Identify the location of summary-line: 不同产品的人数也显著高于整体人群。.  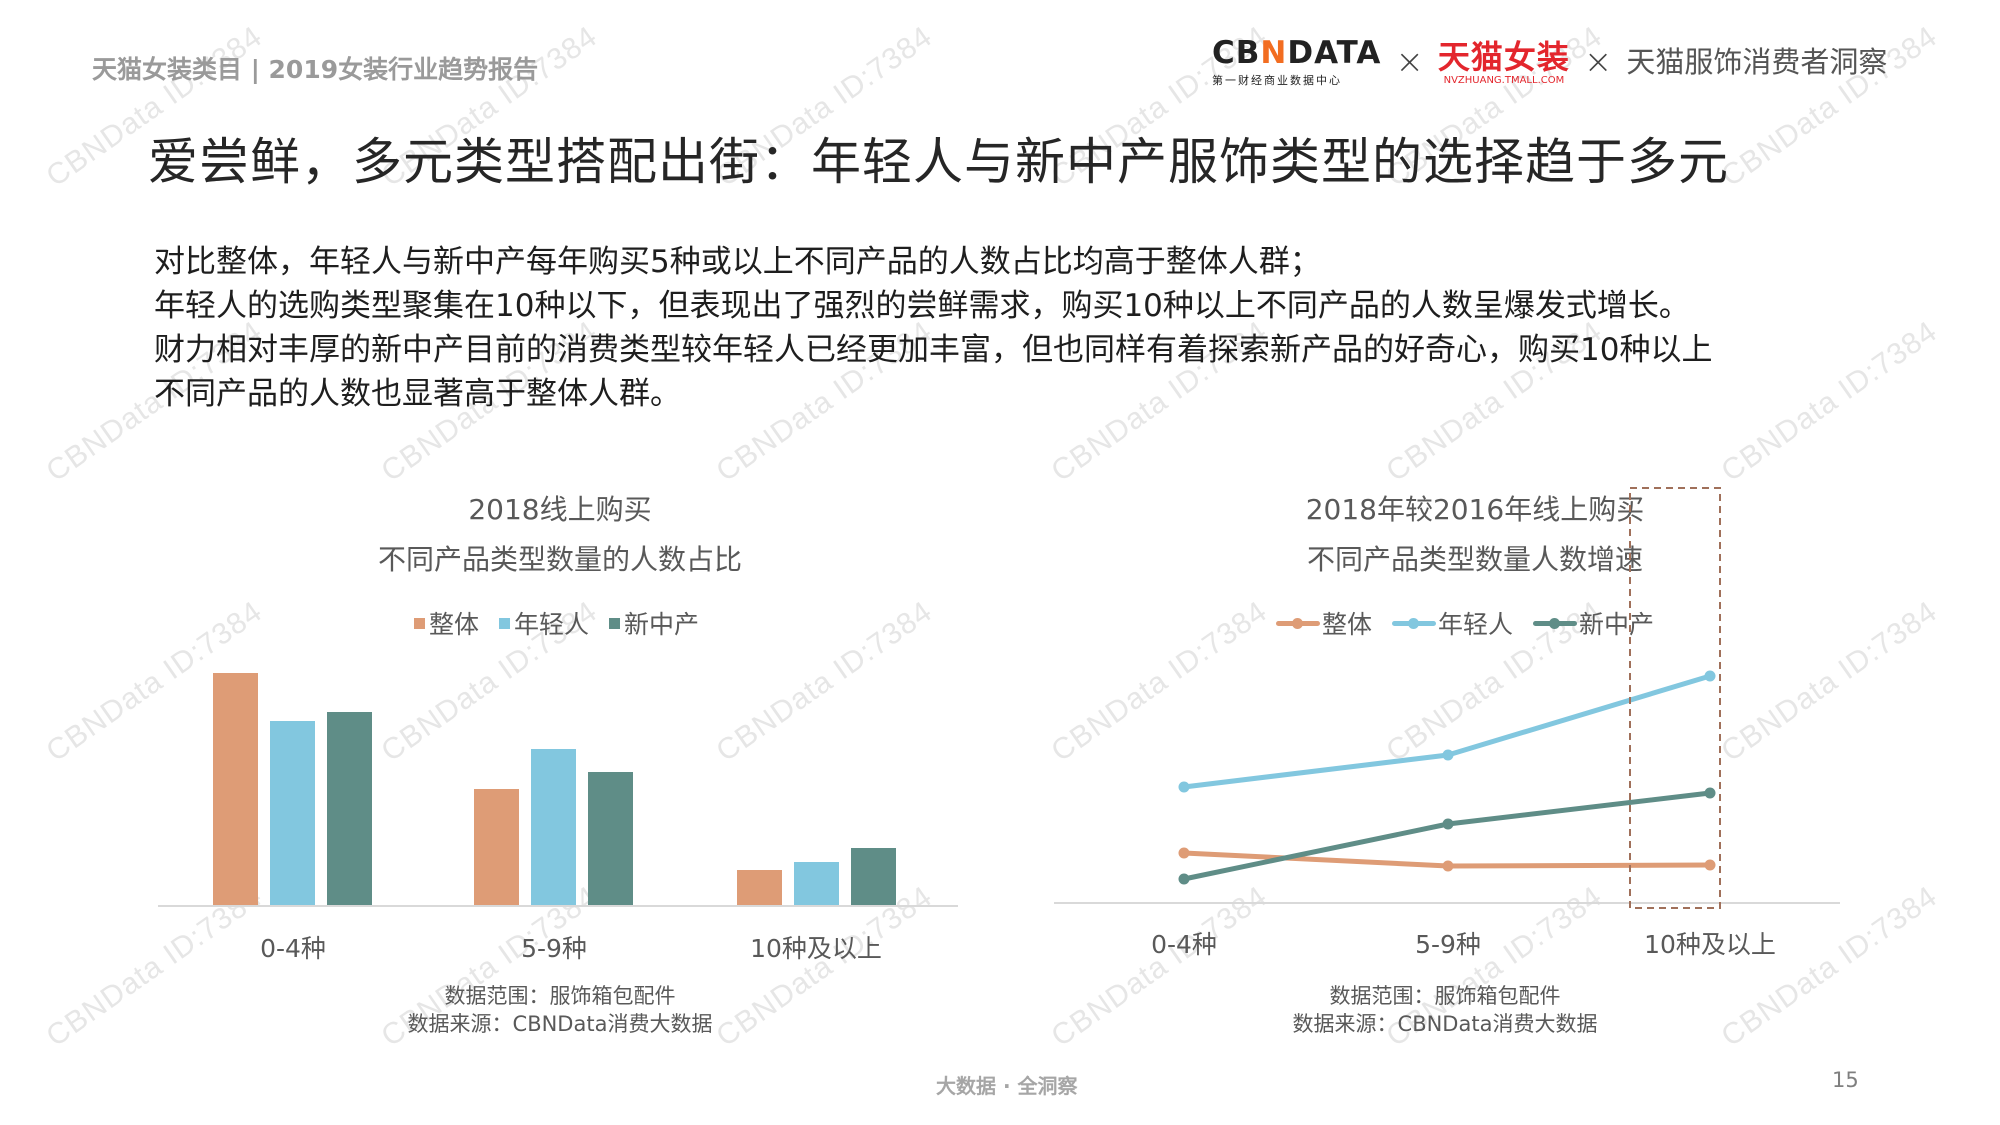
(417, 394).